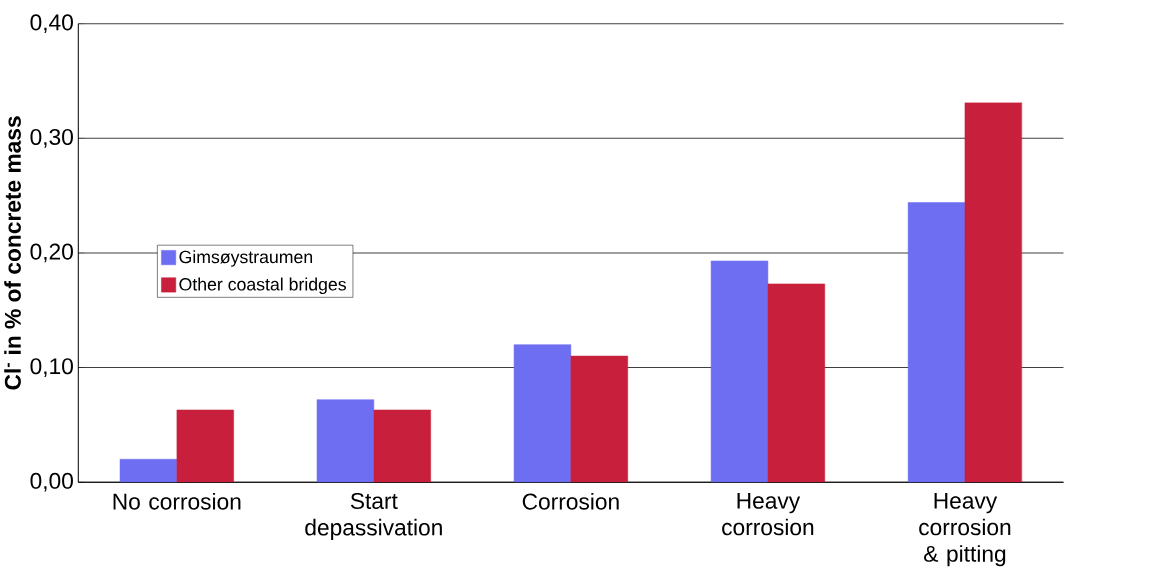 The height and width of the screenshot is (571, 1162). What do you see at coordinates (570, 501) in the screenshot?
I see `x-tick-label: Corrosion` at bounding box center [570, 501].